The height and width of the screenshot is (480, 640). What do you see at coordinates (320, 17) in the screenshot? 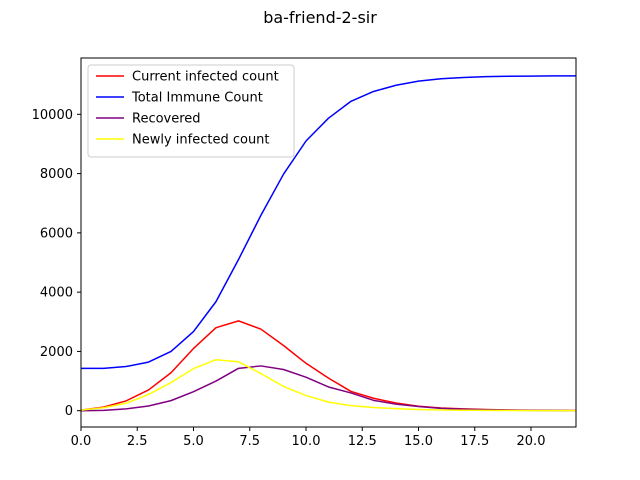
I see `chart-title: ba-friend-2-sir` at bounding box center [320, 17].